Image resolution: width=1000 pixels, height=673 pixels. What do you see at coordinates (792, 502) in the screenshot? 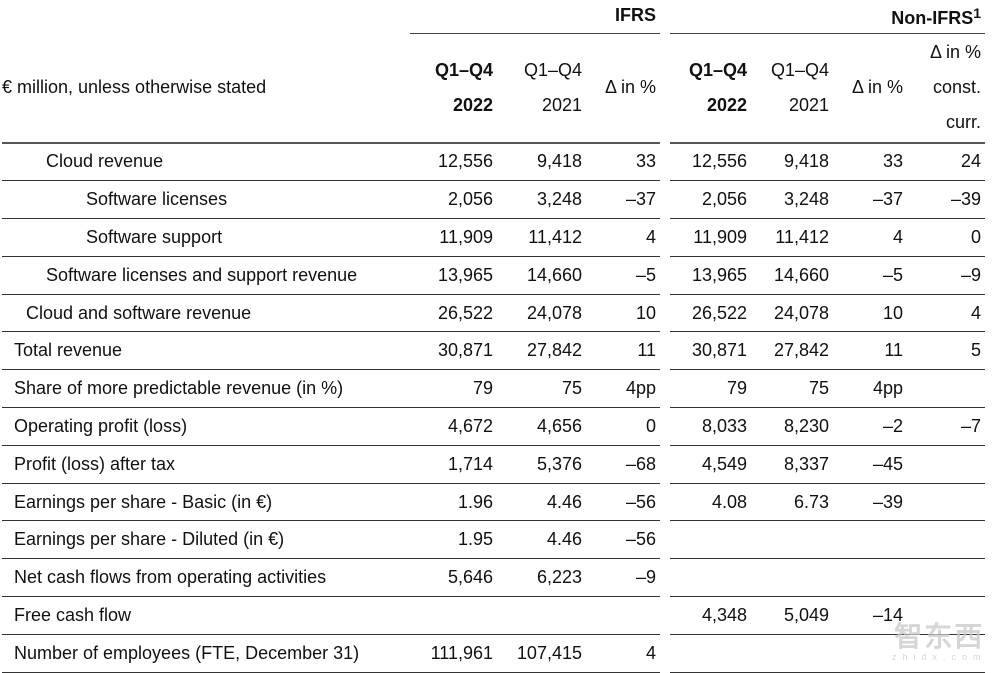
I see `cell-non-ifrs-2021: 6.73` at bounding box center [792, 502].